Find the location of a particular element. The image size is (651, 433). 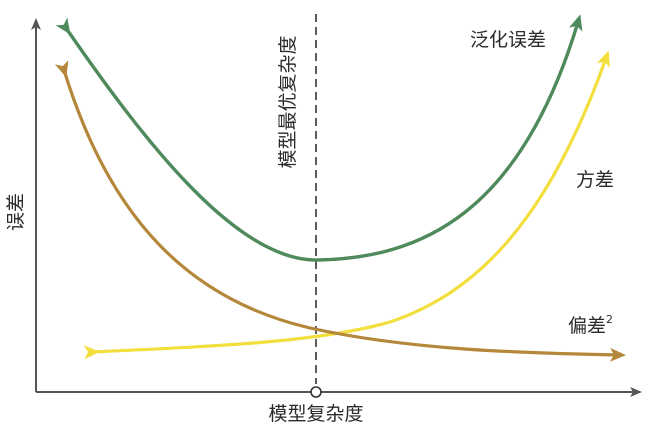

x-axis-label: 模型复杂度 is located at coordinates (315, 414).